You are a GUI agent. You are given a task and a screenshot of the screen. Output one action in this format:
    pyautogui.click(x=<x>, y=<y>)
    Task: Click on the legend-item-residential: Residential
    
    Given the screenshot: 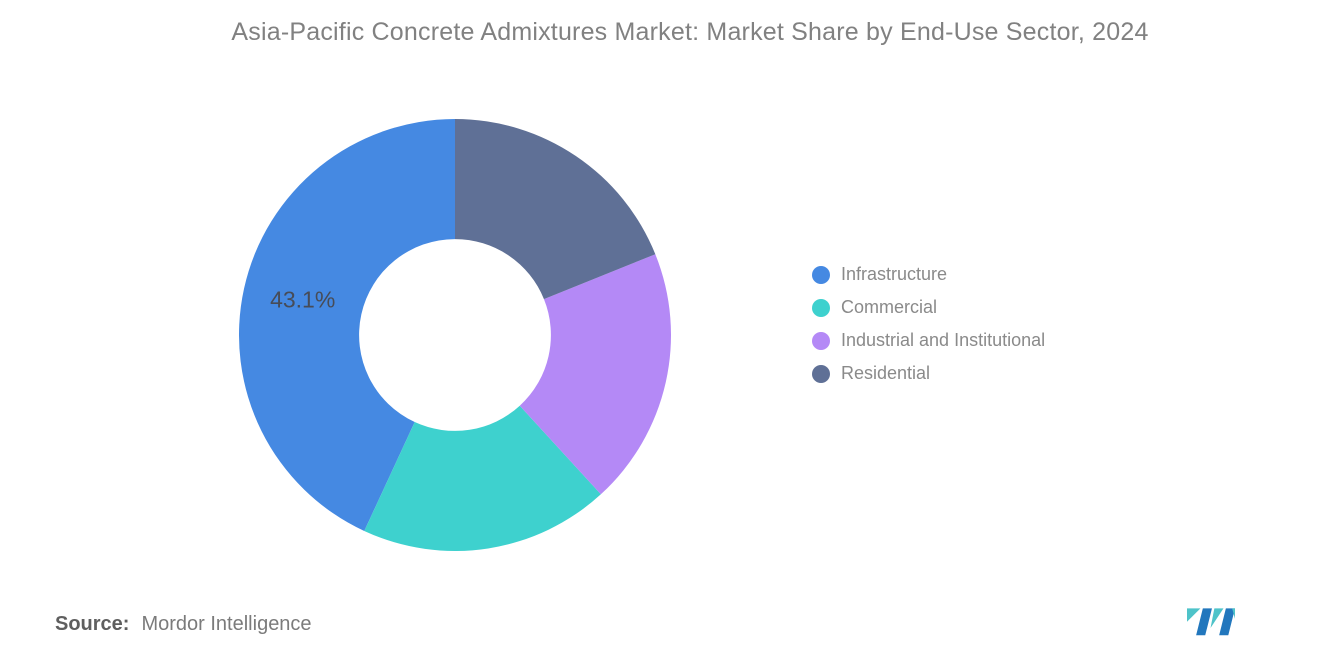 What is the action you would take?
    pyautogui.click(x=928, y=373)
    